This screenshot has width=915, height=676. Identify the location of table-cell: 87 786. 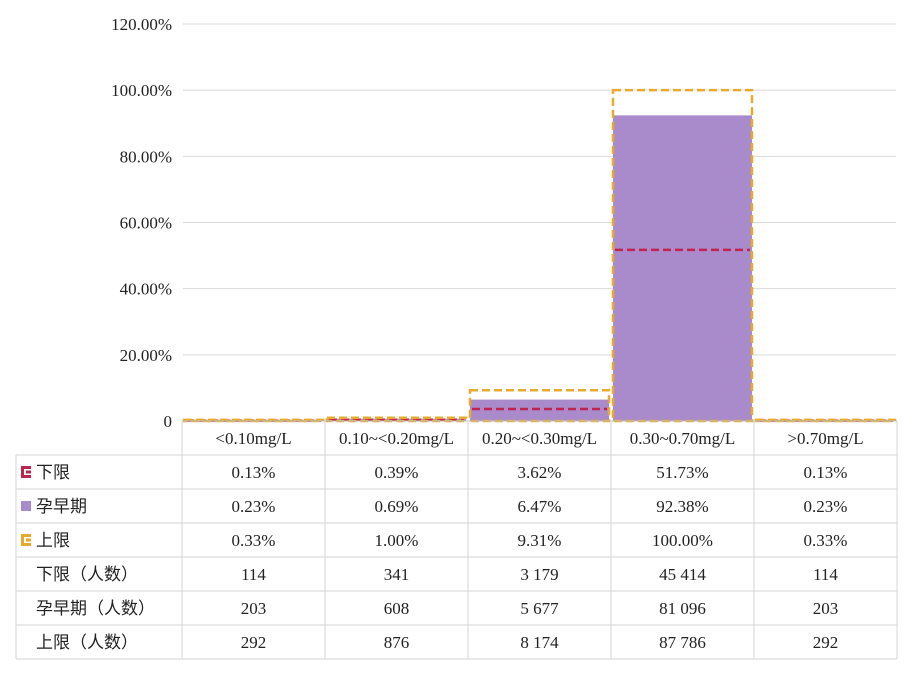
(682, 642).